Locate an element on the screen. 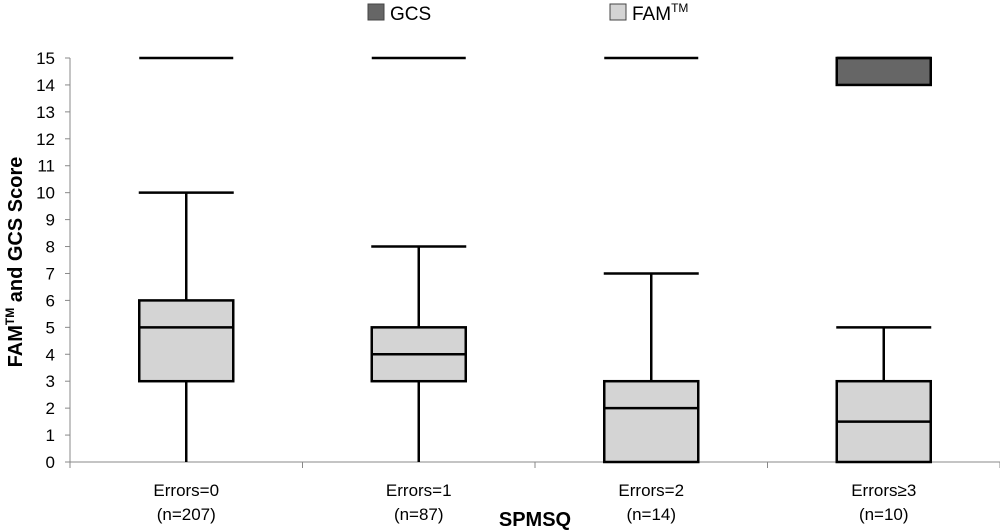 Image resolution: width=1000 pixels, height=532 pixels. x-category-count-label: (n=10) is located at coordinates (884, 514).